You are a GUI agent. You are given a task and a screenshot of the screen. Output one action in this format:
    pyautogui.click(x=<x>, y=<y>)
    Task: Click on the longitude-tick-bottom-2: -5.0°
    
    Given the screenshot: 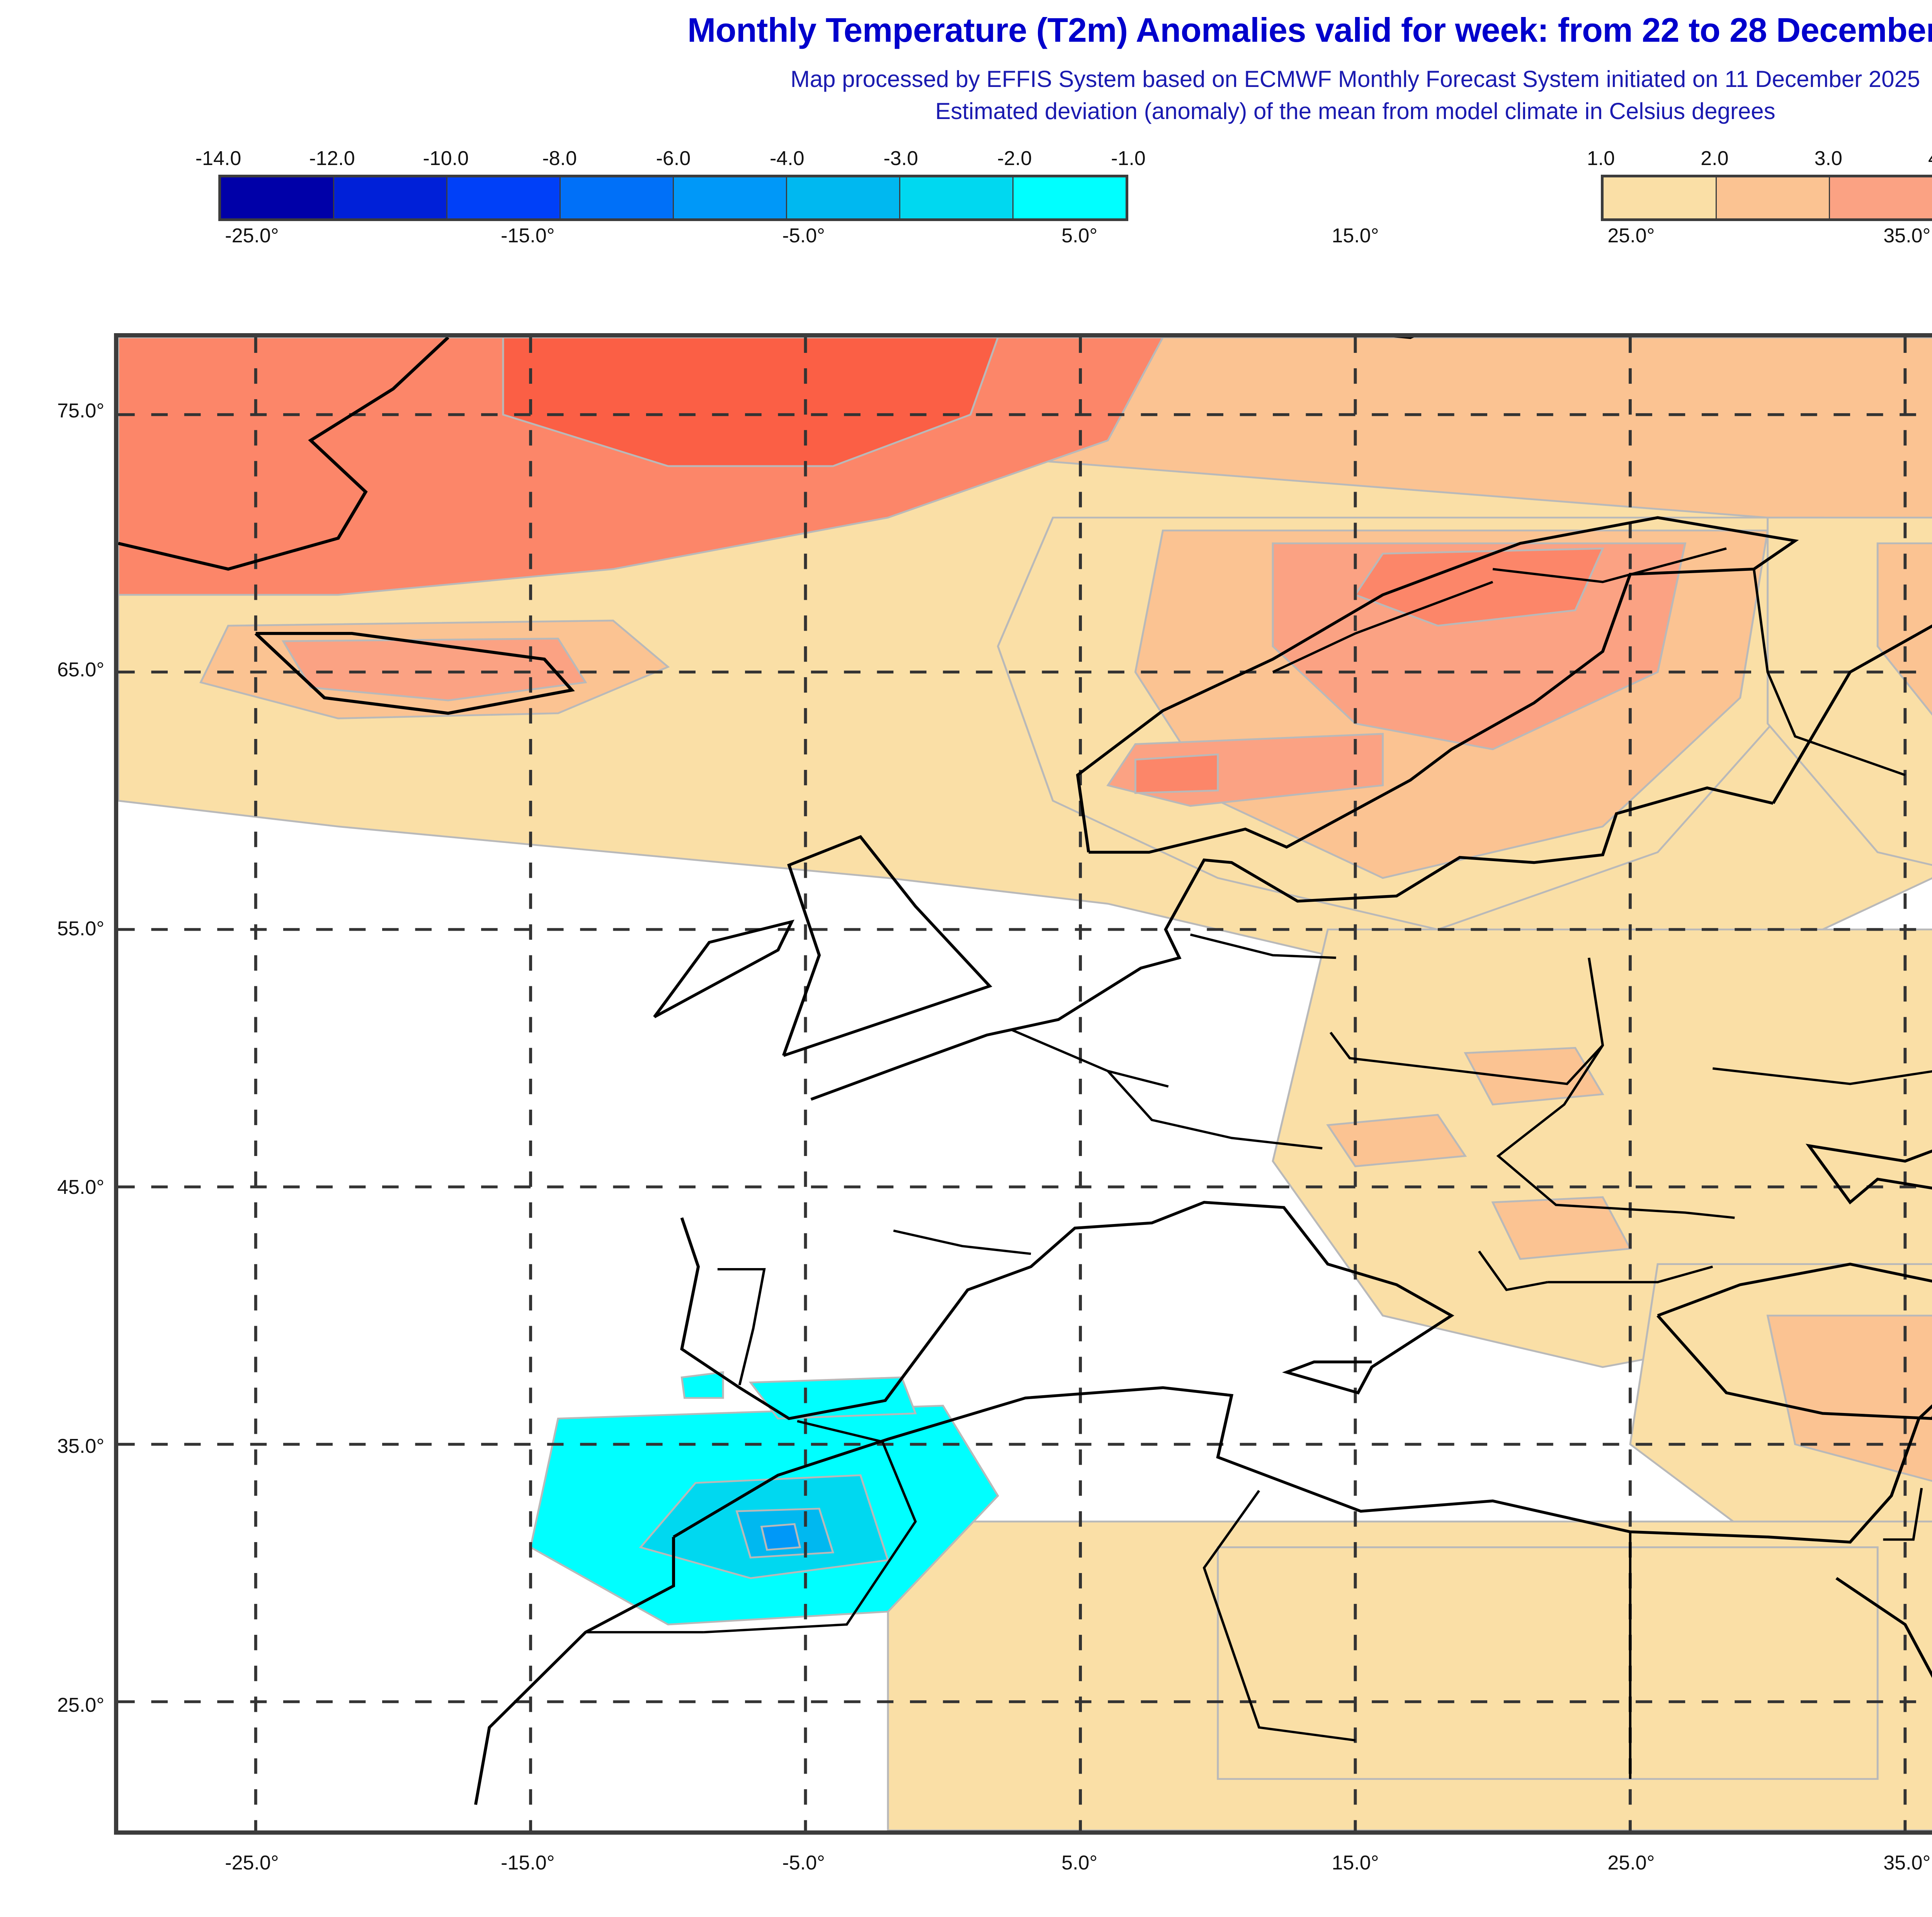 What is the action you would take?
    pyautogui.click(x=804, y=1863)
    